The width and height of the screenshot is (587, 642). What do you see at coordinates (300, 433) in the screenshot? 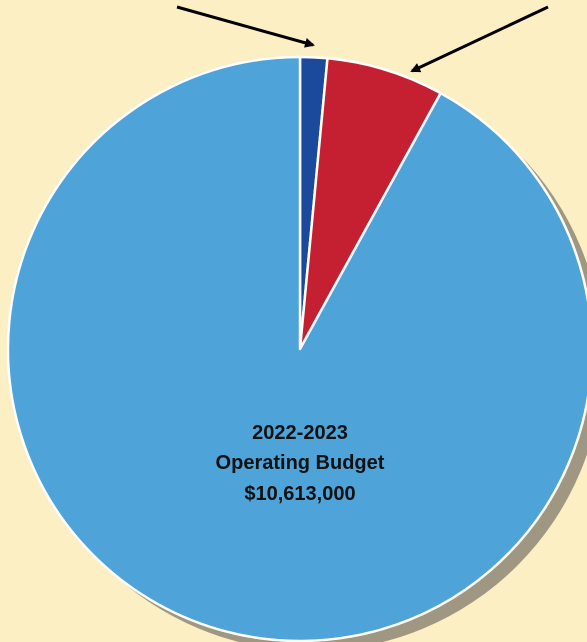
I see `center-label-year: 2022-2023` at bounding box center [300, 433].